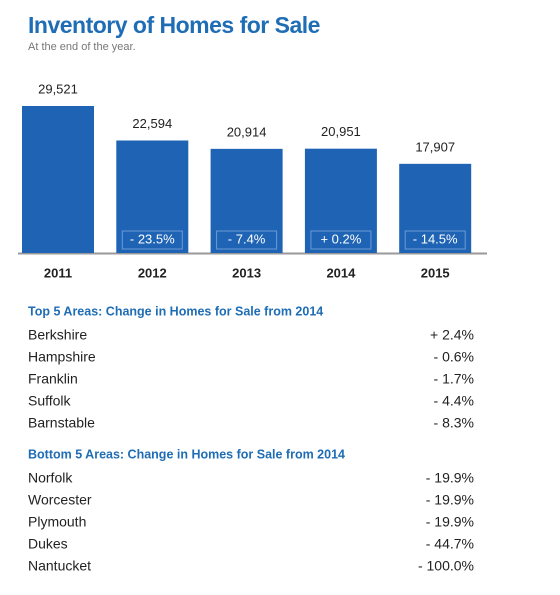  What do you see at coordinates (50, 401) in the screenshot?
I see `area-name: Suffolk` at bounding box center [50, 401].